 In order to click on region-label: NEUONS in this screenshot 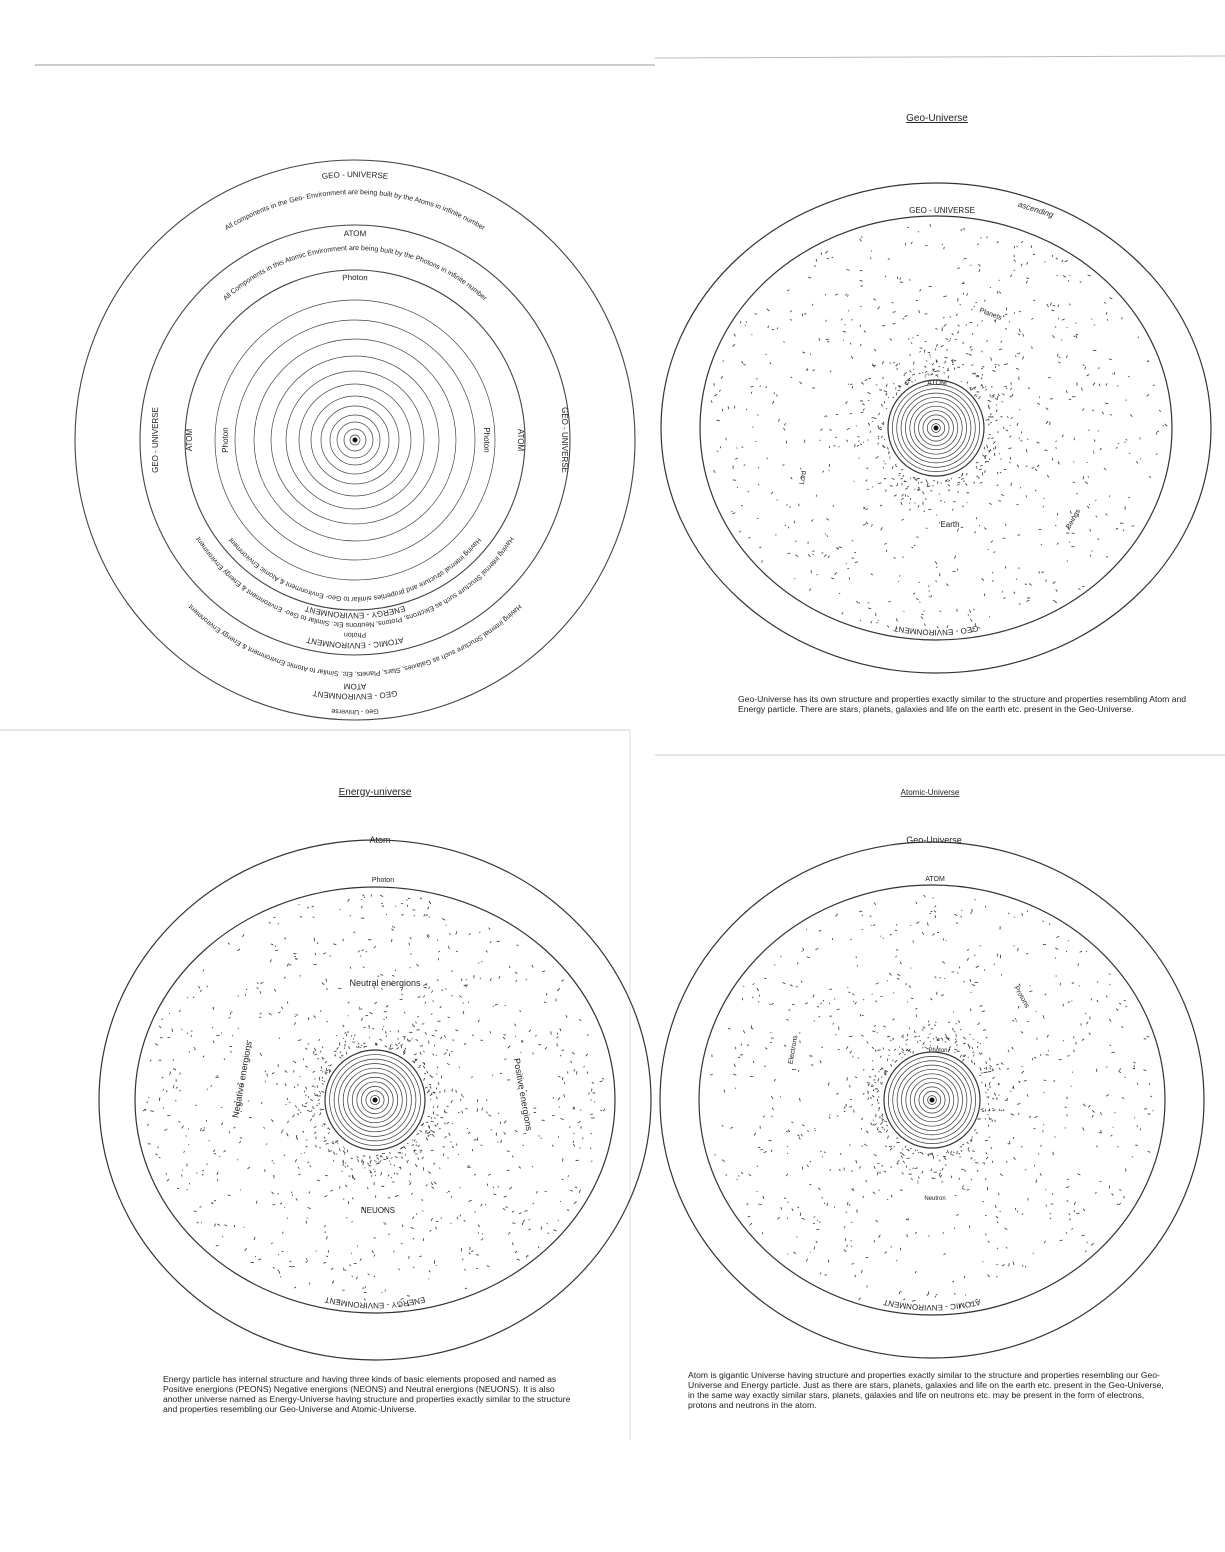, I will do `click(378, 1210)`.